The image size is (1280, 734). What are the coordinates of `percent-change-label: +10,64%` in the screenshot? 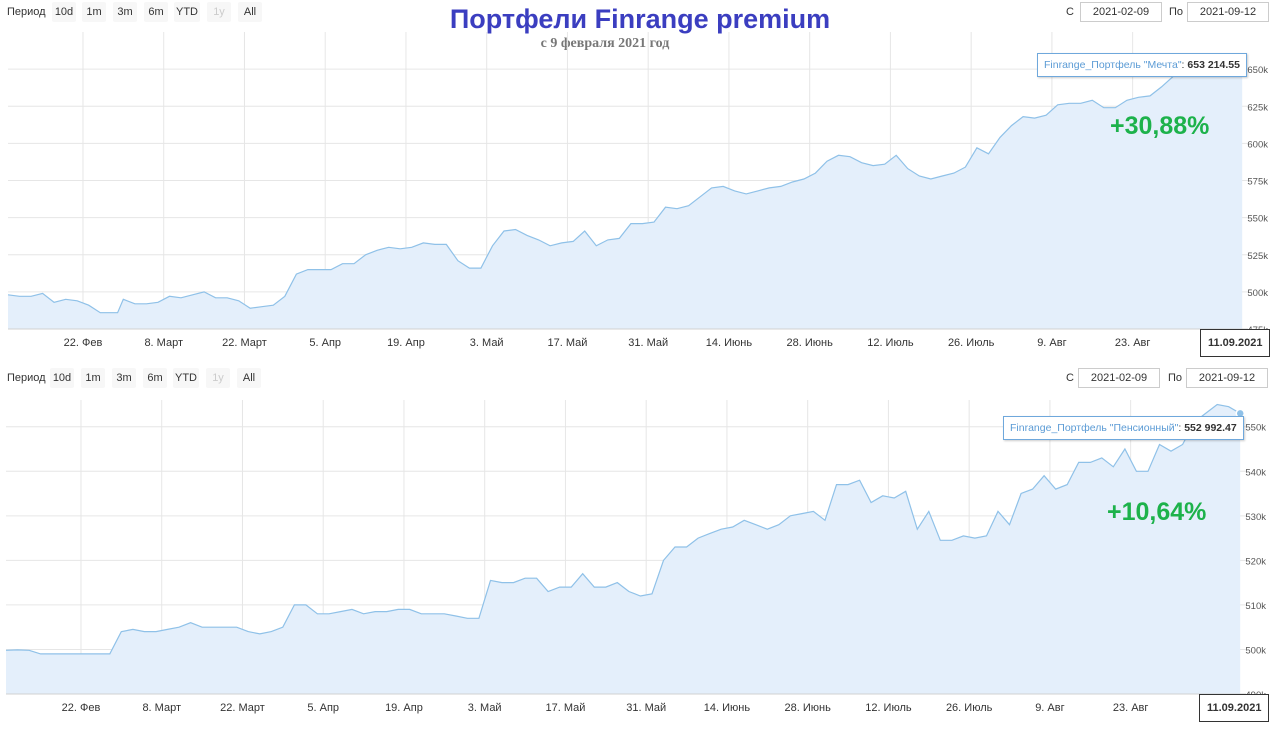 It's located at (1157, 512).